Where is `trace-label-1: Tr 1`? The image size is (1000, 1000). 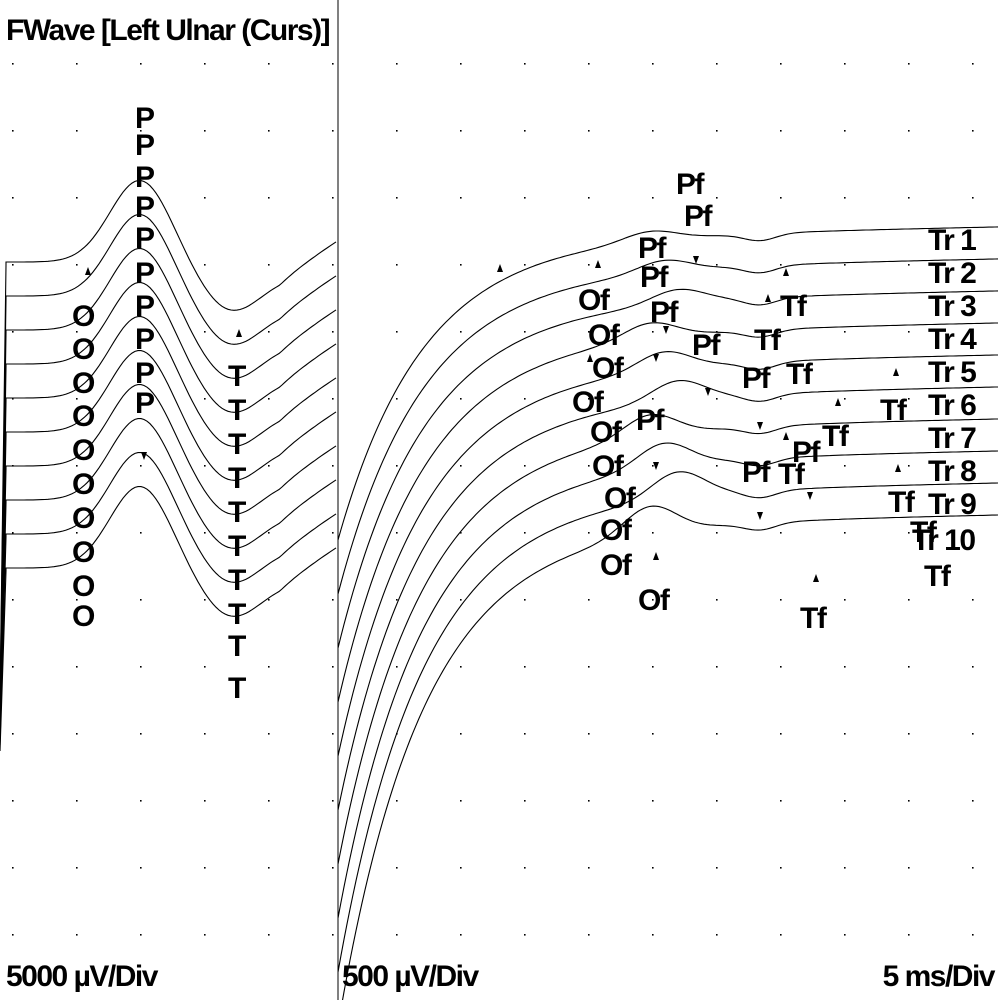 trace-label-1: Tr 1 is located at coordinates (952, 240).